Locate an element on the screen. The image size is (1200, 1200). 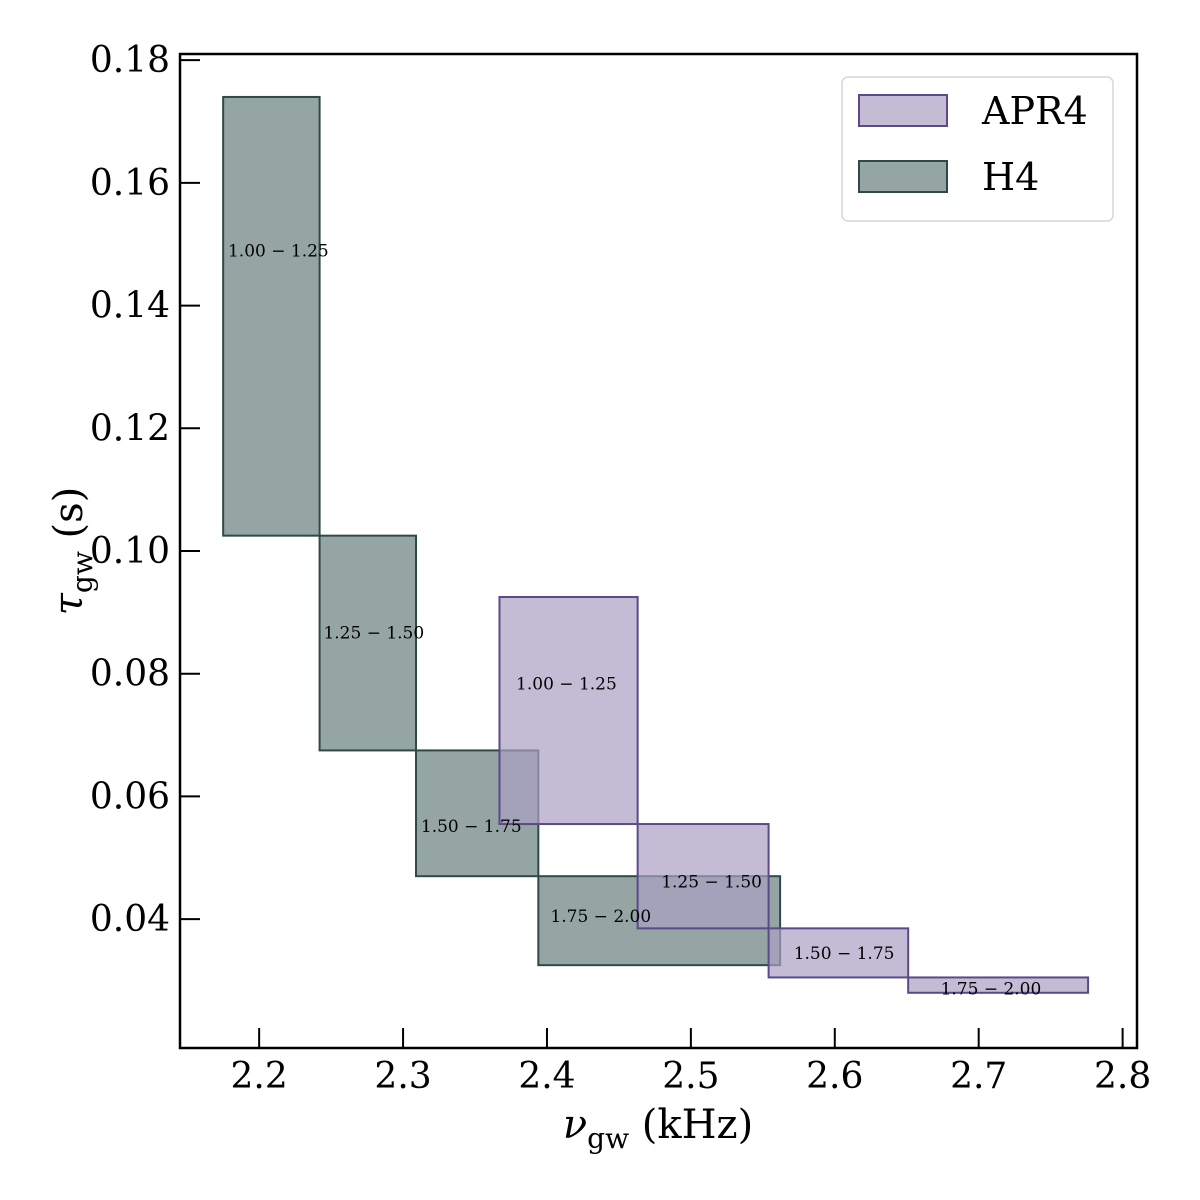
x-tick-label: 2.5 is located at coordinates (690, 1076).